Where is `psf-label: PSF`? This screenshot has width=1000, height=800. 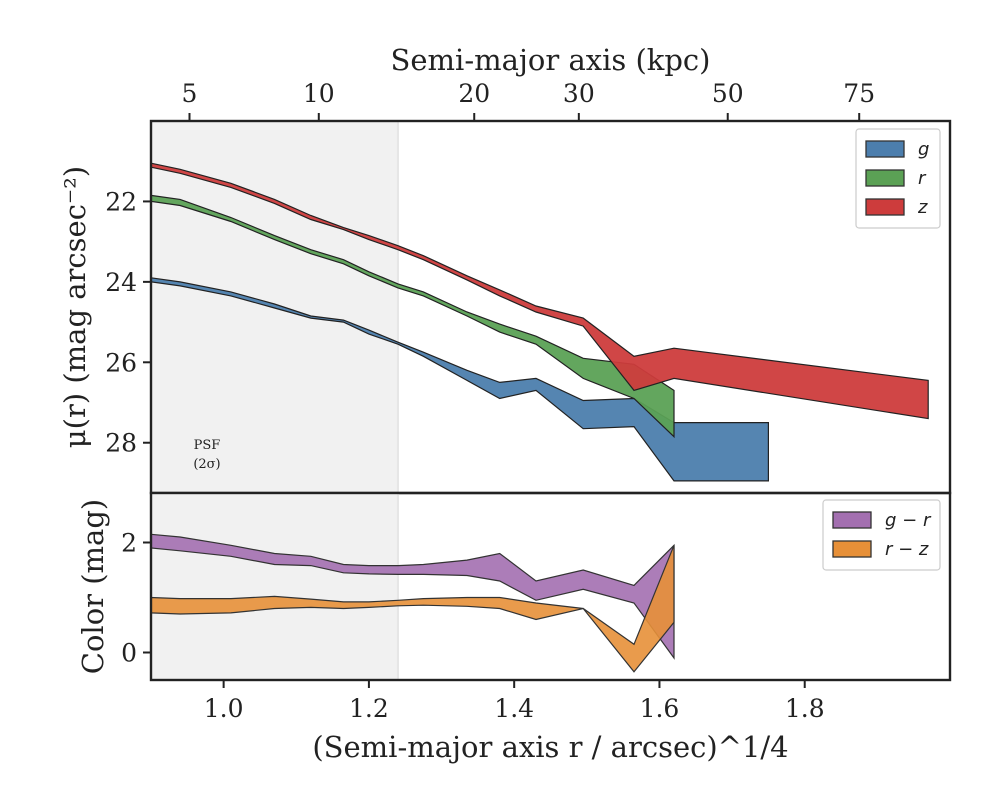
psf-label: PSF is located at coordinates (207, 445).